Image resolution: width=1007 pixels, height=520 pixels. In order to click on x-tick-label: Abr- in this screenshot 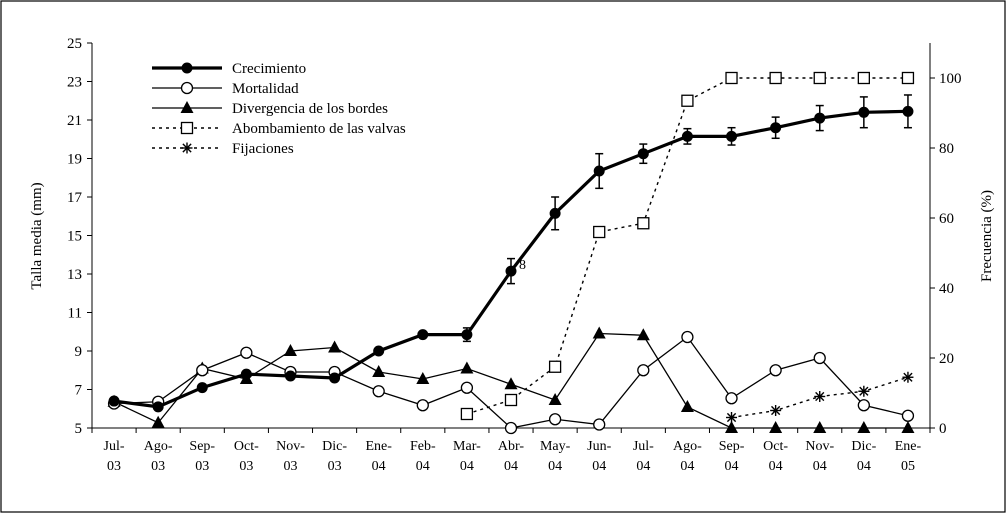, I will do `click(511, 446)`.